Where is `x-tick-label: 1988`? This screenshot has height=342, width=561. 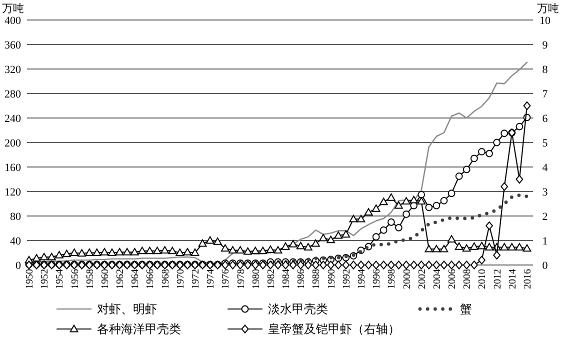 x-tick-label: 1988 is located at coordinates (316, 279).